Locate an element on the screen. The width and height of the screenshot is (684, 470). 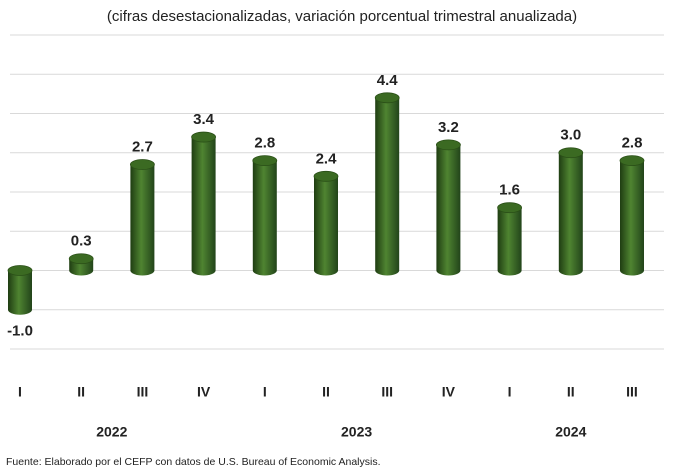
group-label: 2022 is located at coordinates (111, 432).